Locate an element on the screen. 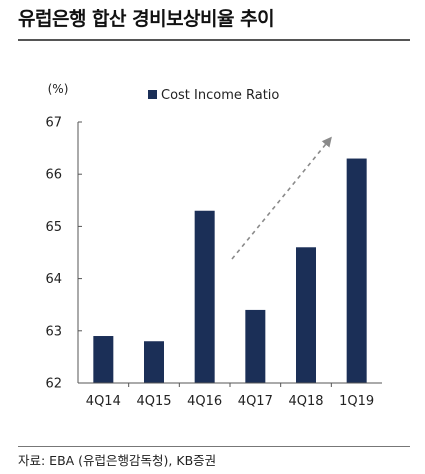 This screenshot has height=474, width=425. page-title: 유럽은행 합산 경비보상비율 추이 is located at coordinates (146, 19).